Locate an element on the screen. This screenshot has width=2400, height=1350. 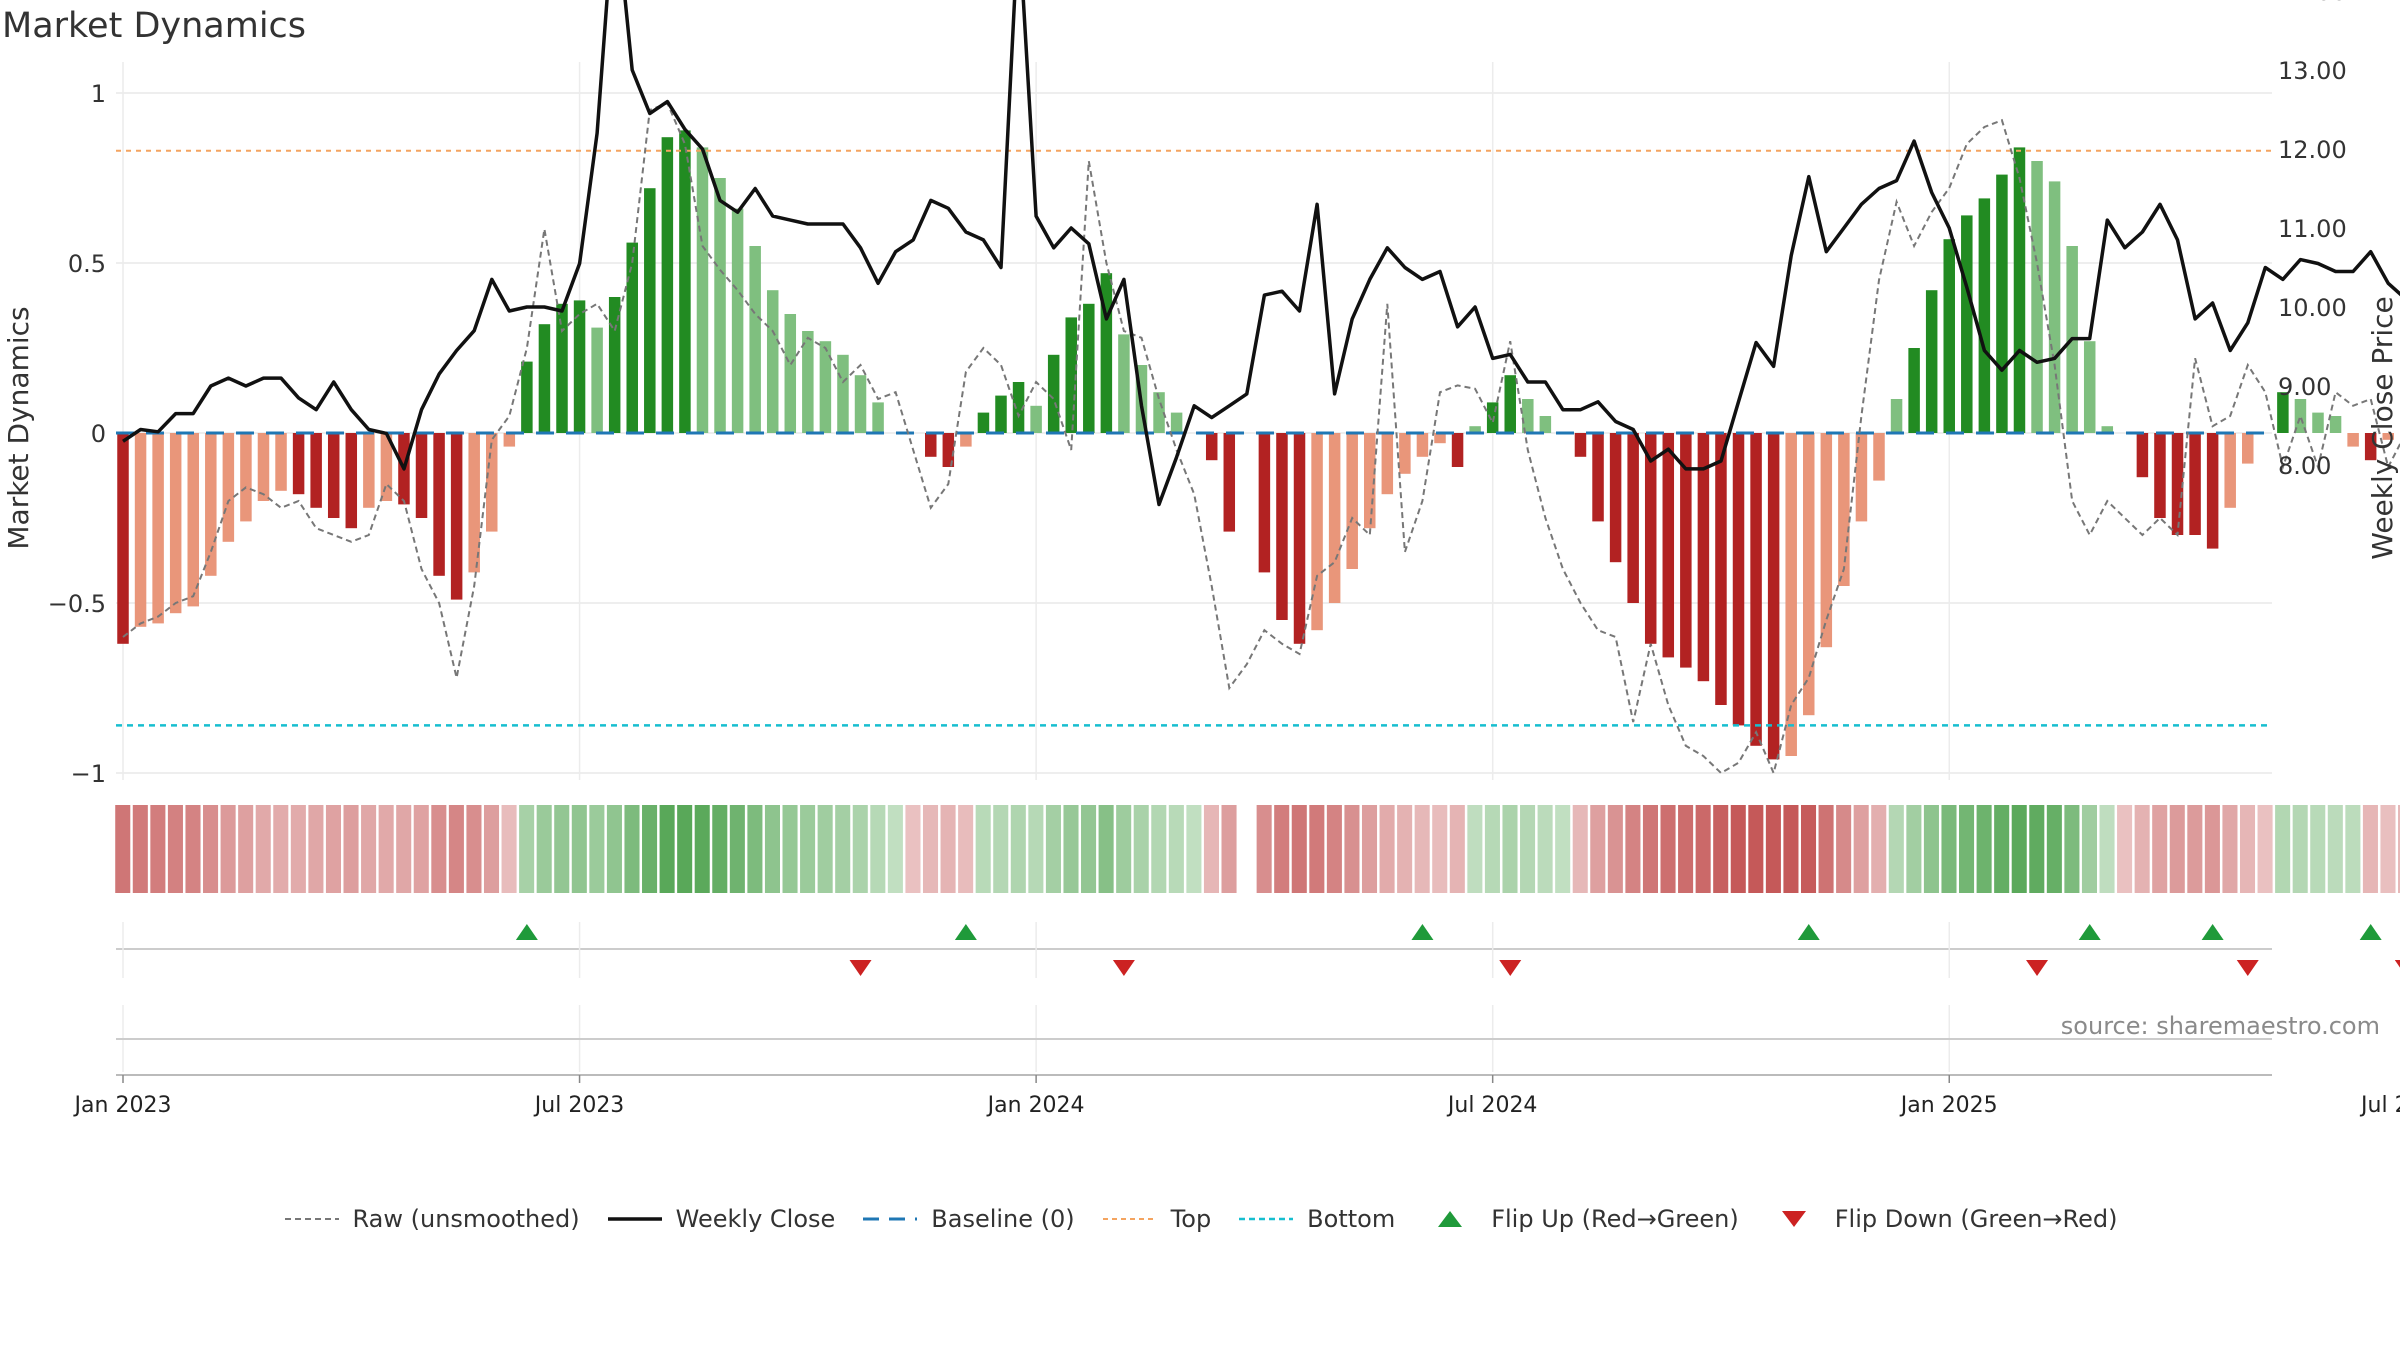
x-tick-label: Jul 2024 is located at coordinates (1492, 1105).